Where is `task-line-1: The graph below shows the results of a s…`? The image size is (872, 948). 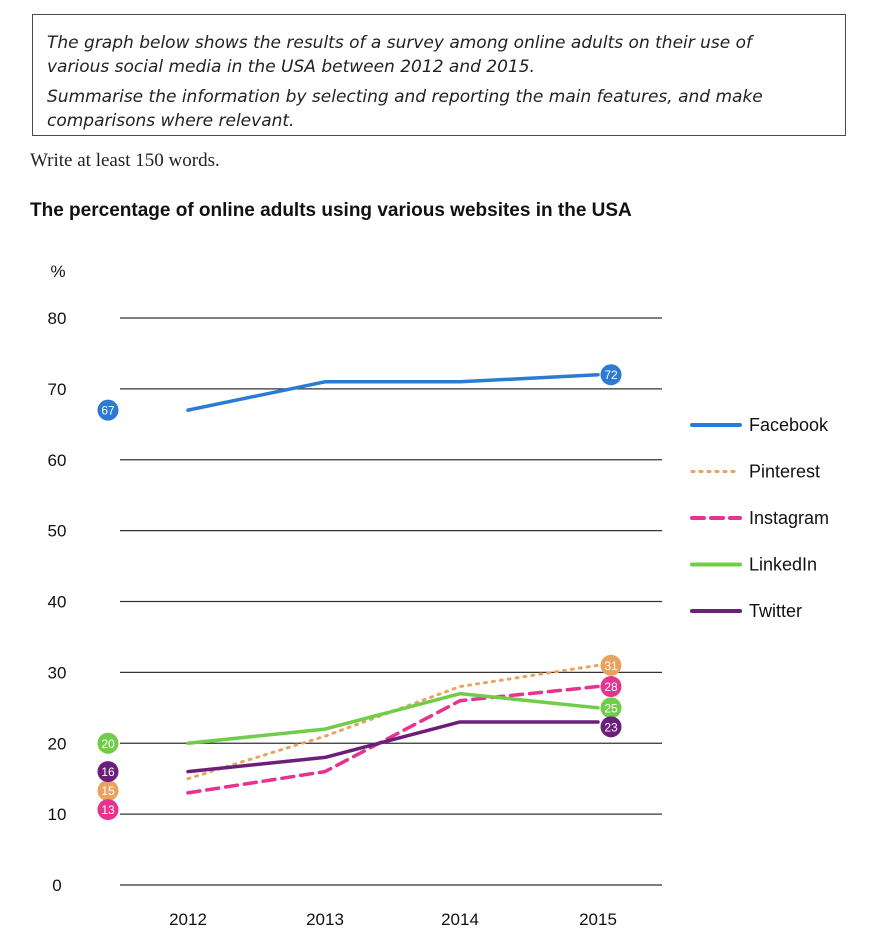 task-line-1: The graph below shows the results of a s… is located at coordinates (400, 43).